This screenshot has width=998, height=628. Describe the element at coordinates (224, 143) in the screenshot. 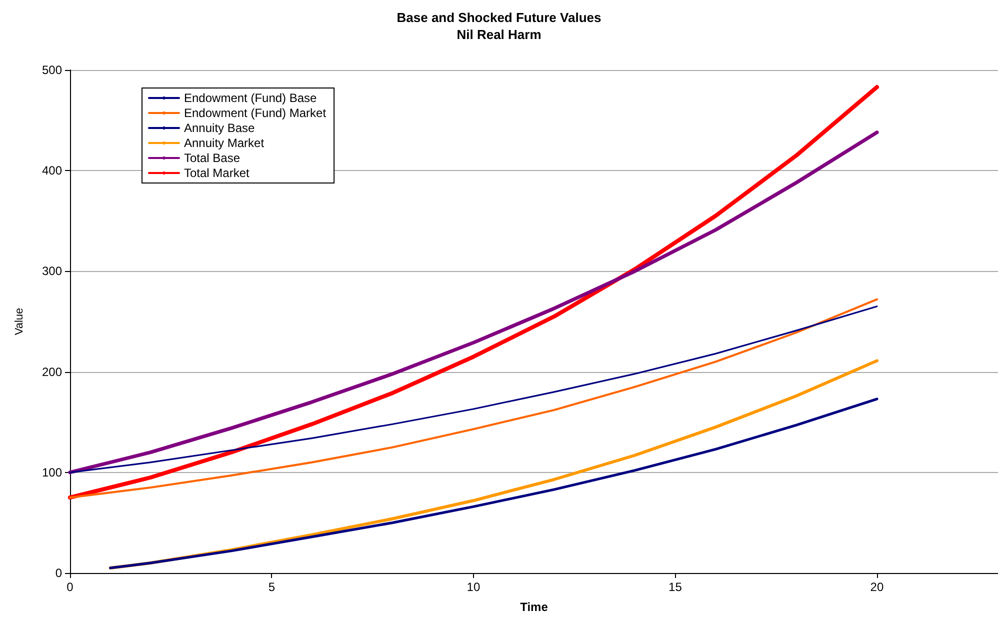

I see `legend-label: Annuity Market` at that location.